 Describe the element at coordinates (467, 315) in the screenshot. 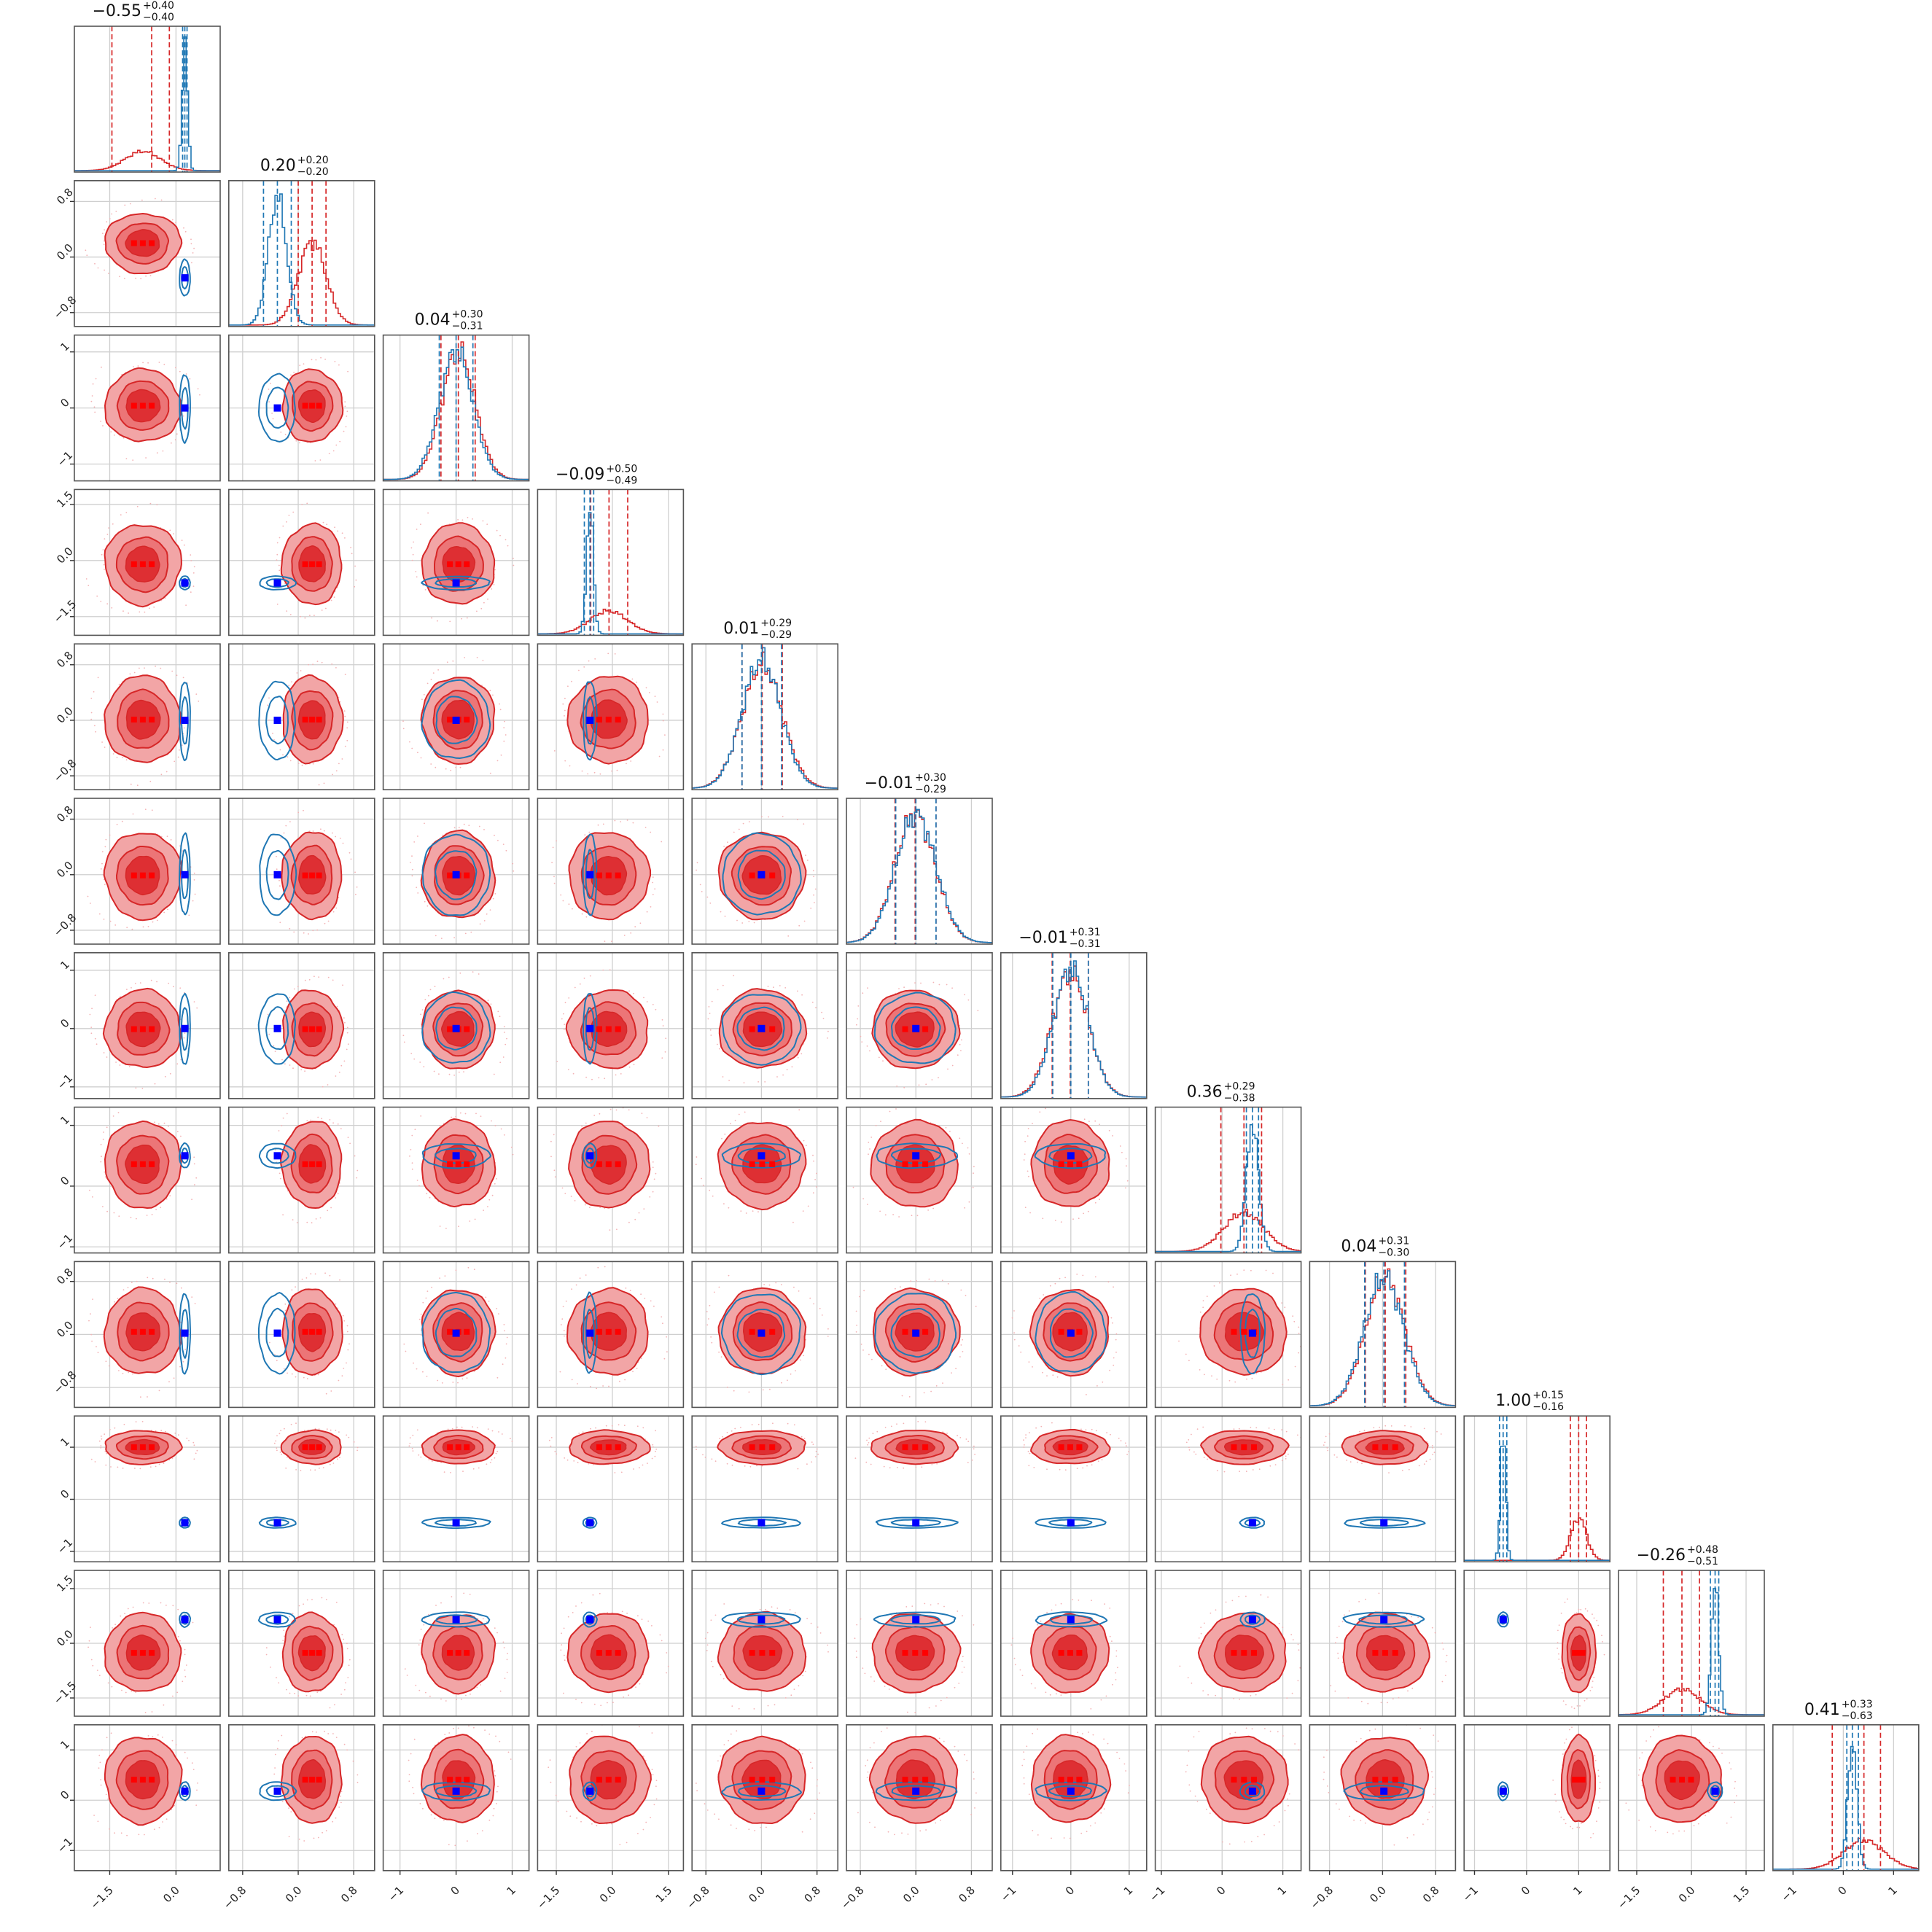

I see `title-plus-error: +0.30` at that location.